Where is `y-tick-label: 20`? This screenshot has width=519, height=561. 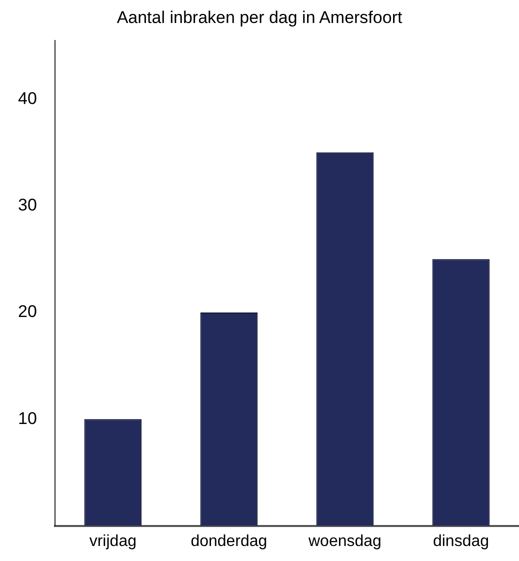
y-tick-label: 20 is located at coordinates (27, 312).